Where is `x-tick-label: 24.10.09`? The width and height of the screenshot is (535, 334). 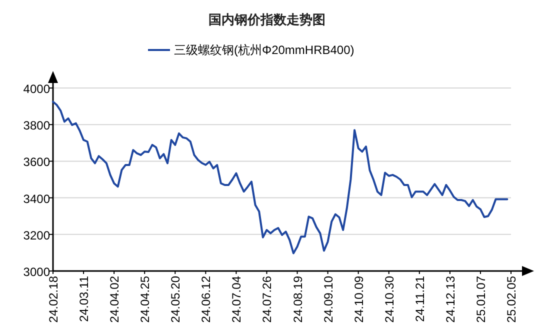 x-tick-label: 24.10.09 is located at coordinates (359, 299).